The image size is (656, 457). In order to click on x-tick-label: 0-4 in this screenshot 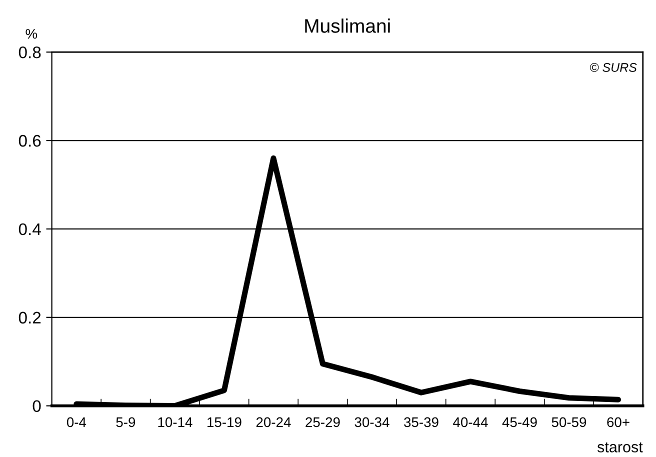, I will do `click(76, 422)`.